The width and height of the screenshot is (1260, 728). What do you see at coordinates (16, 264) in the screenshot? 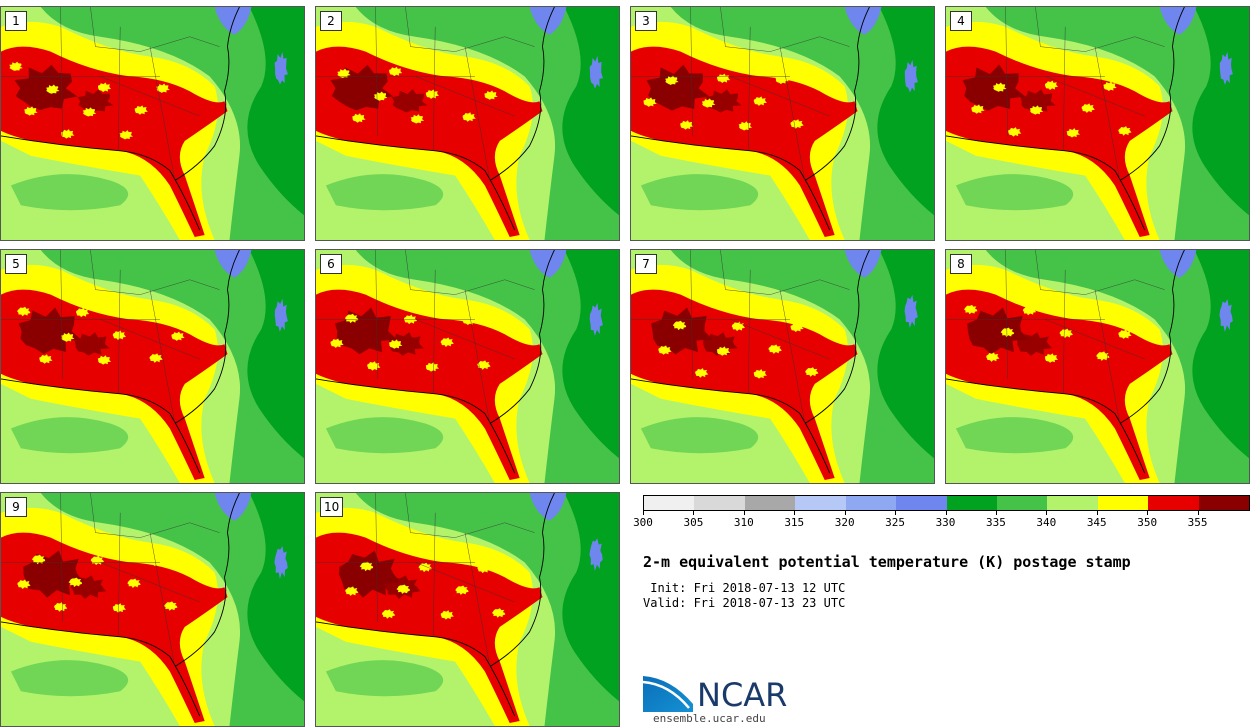
I see `panel-number-label: 5` at bounding box center [16, 264].